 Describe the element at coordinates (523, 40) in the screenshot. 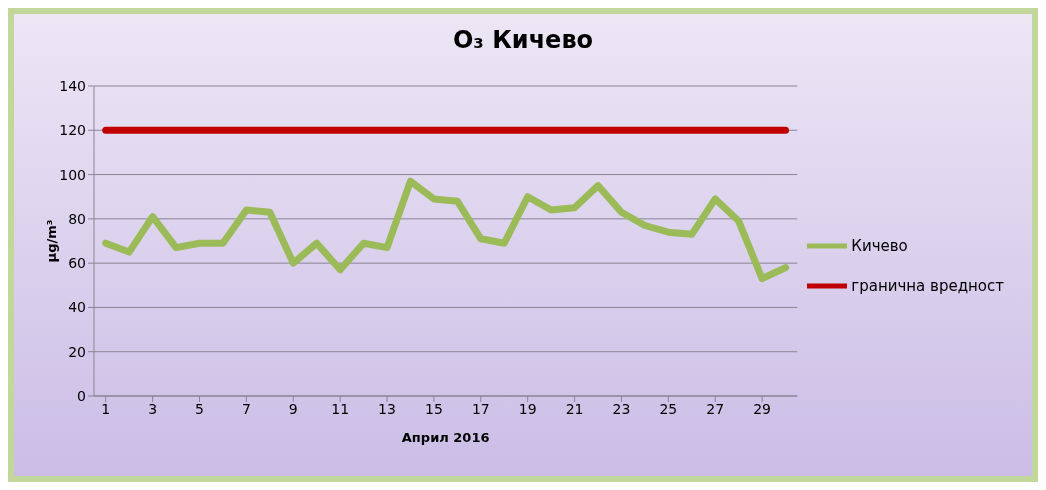

I see `chart-title: O₃ Кичево` at that location.